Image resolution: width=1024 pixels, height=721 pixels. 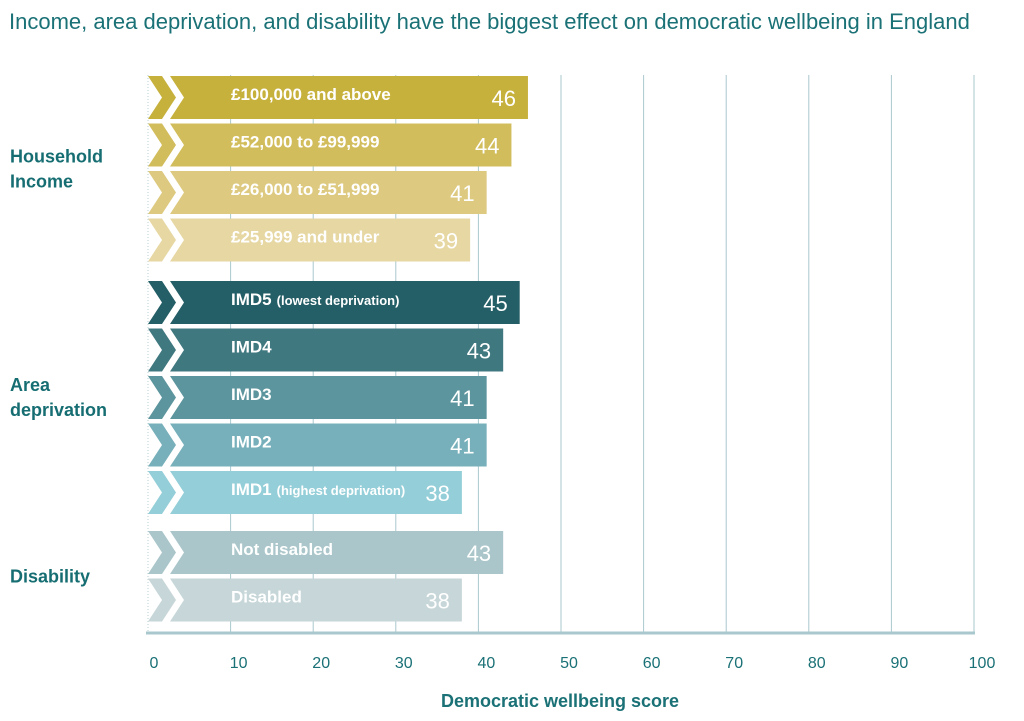 I want to click on bar-value-label: 39, so click(x=446, y=241).